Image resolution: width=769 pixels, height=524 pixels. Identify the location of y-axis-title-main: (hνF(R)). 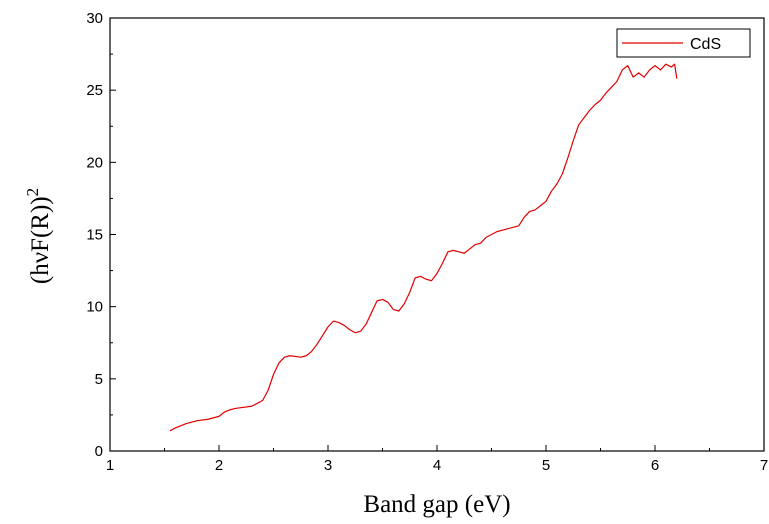
(40, 240).